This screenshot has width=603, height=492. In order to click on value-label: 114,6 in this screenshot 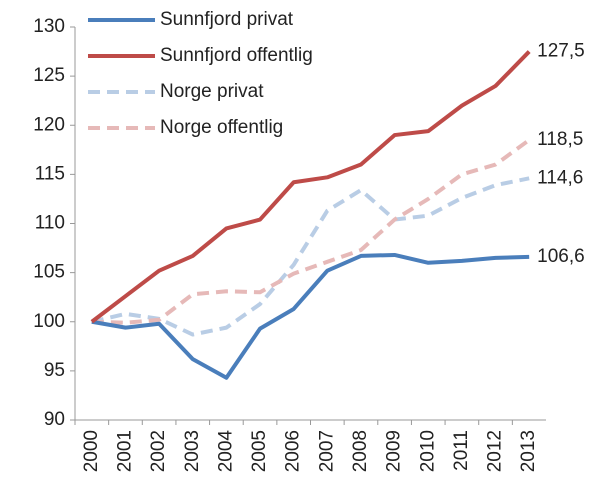, I will do `click(560, 177)`.